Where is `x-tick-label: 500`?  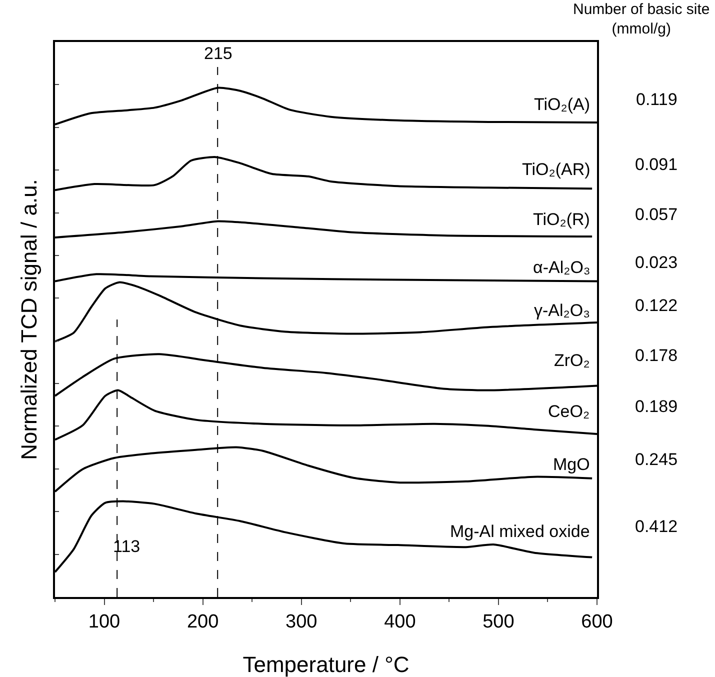
x-tick-label: 500 is located at coordinates (498, 622).